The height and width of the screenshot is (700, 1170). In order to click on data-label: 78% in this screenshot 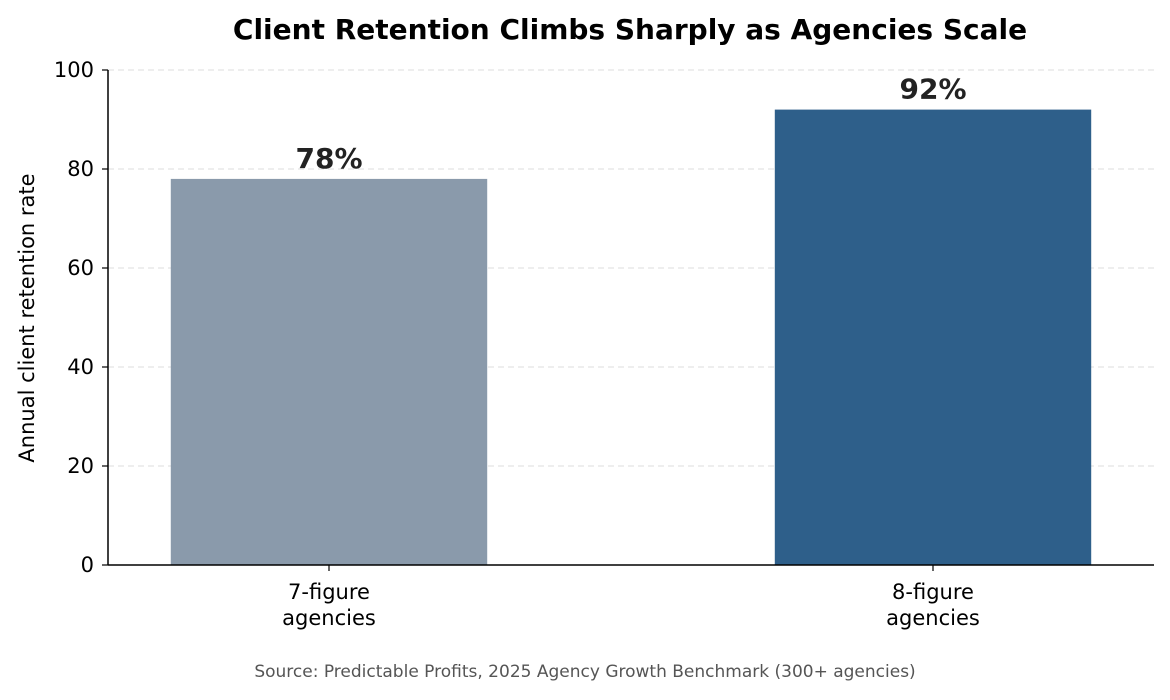, I will do `click(328, 158)`.